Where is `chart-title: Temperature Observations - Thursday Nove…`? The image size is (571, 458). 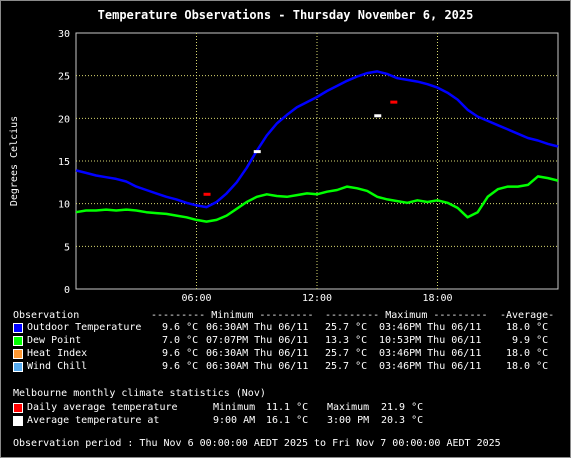
chart-title: Temperature Observations - Thursday Nove… is located at coordinates (285, 15).